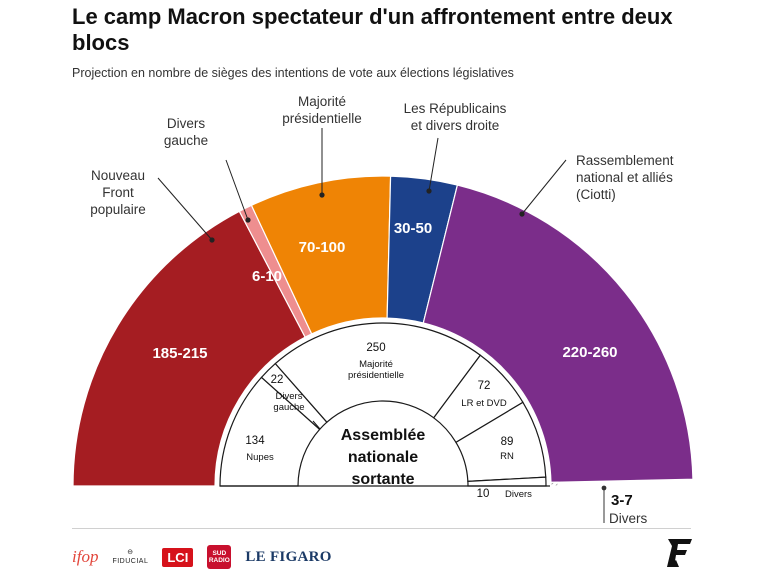 The width and height of the screenshot is (763, 588). Describe the element at coordinates (376, 370) in the screenshot. I see `outgoing-name-majorite-presidentielle: Majorité présidentielle` at that location.